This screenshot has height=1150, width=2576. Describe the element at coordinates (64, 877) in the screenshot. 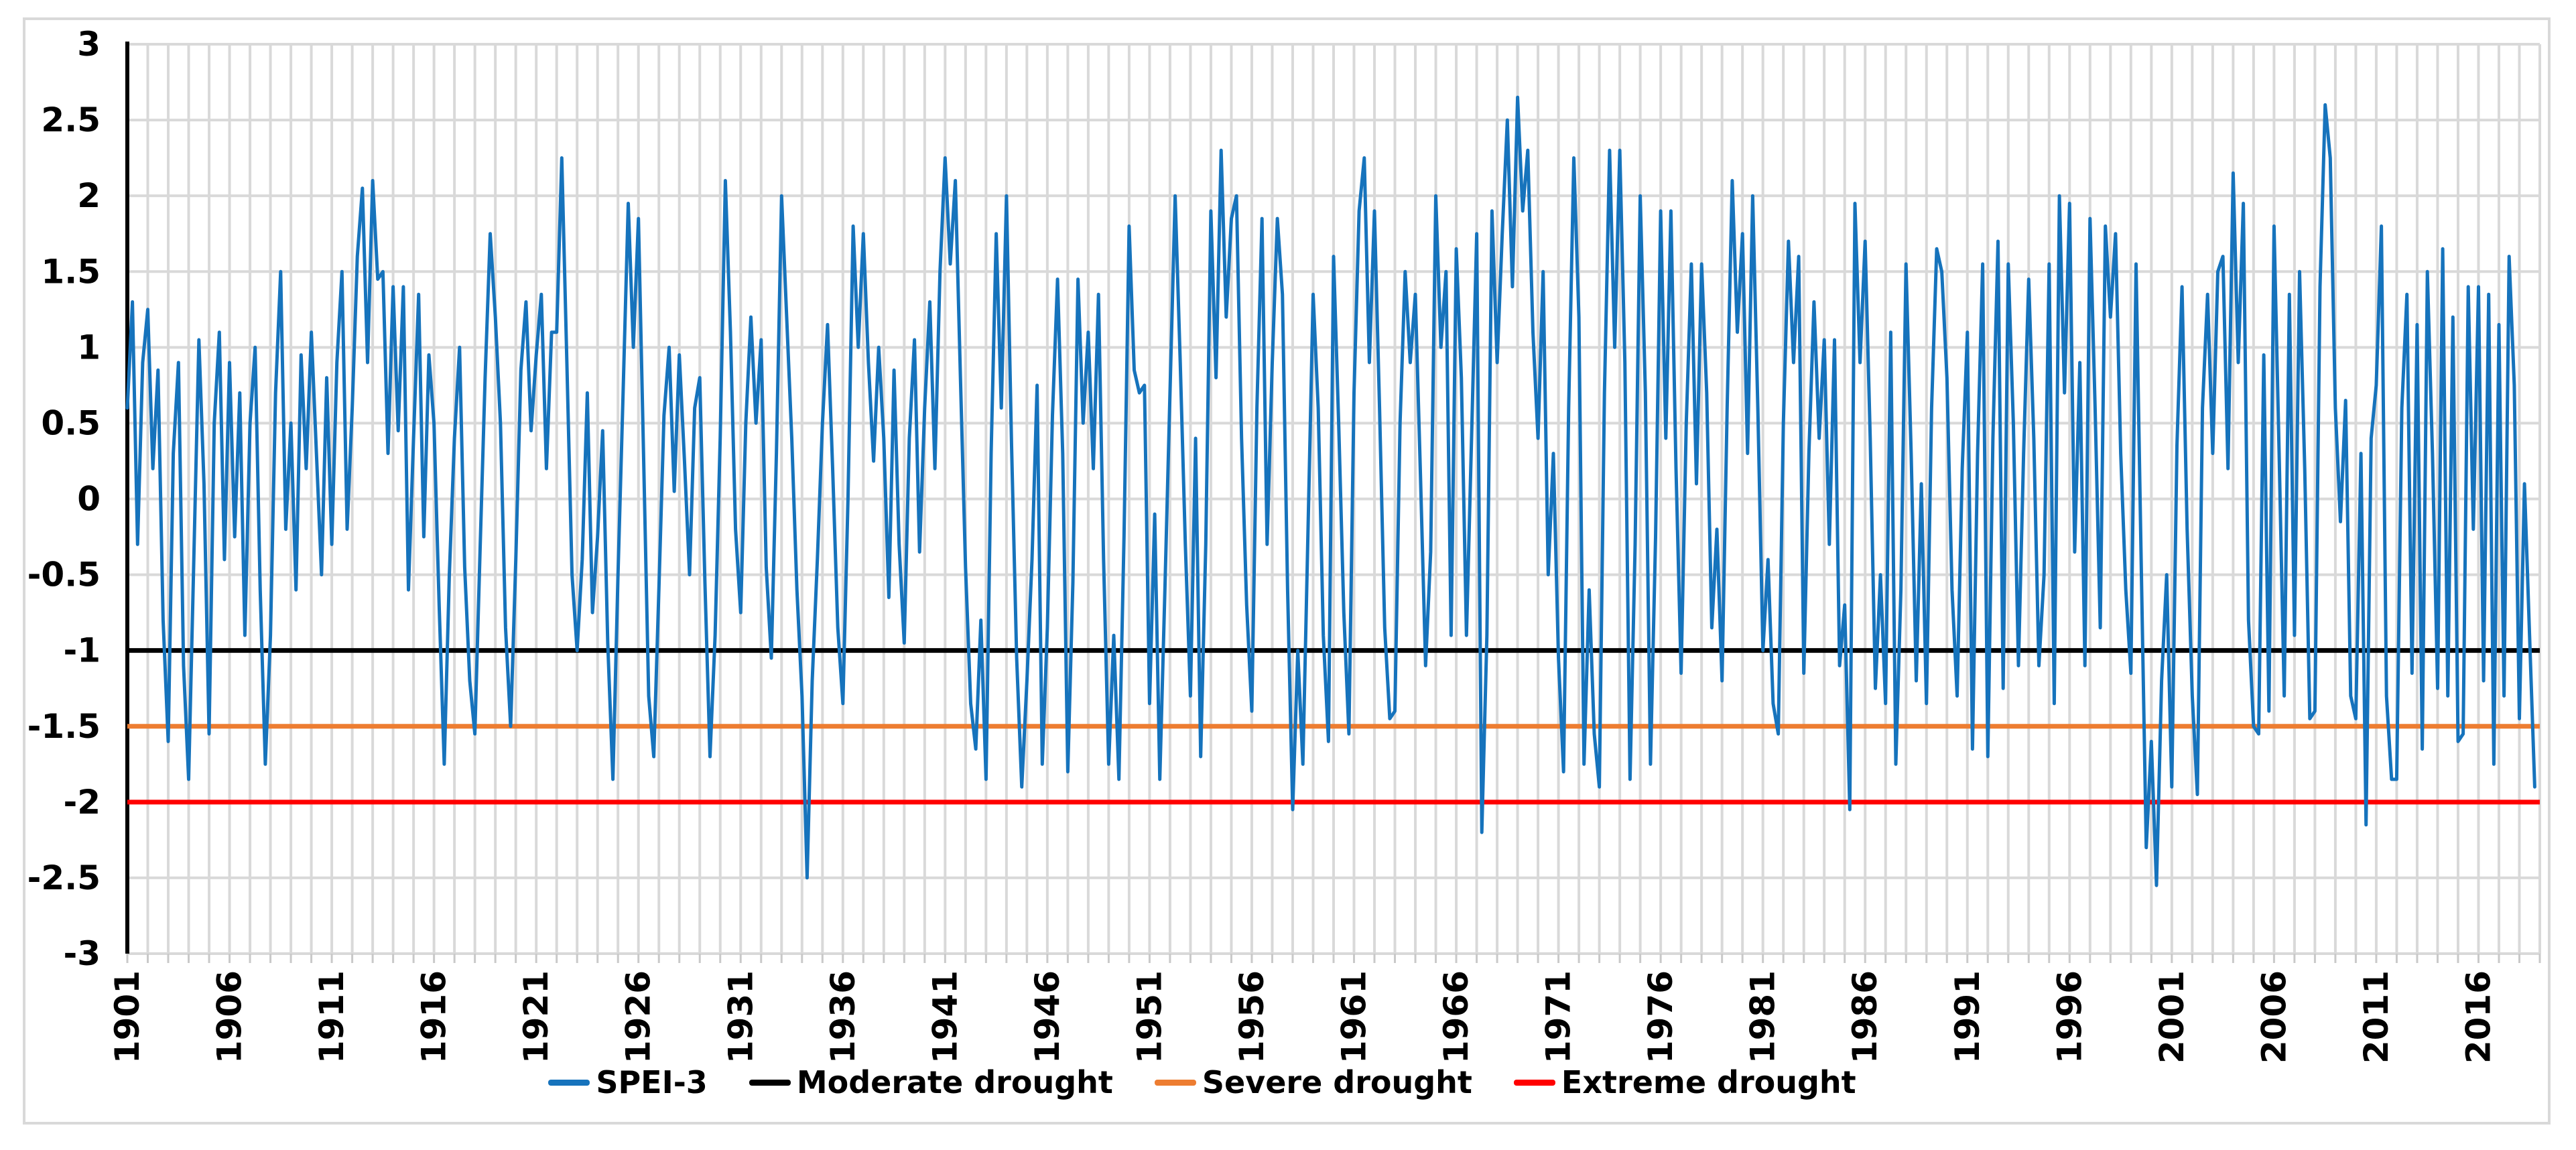

I see `svg-text: -2.5` at that location.